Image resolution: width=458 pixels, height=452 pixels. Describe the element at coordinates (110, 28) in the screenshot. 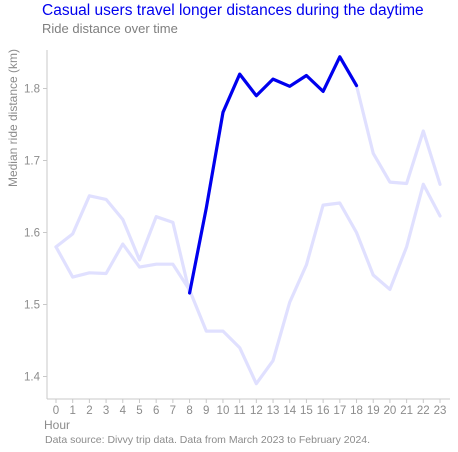

I see `chart-subtitle: Ride distance over time` at that location.